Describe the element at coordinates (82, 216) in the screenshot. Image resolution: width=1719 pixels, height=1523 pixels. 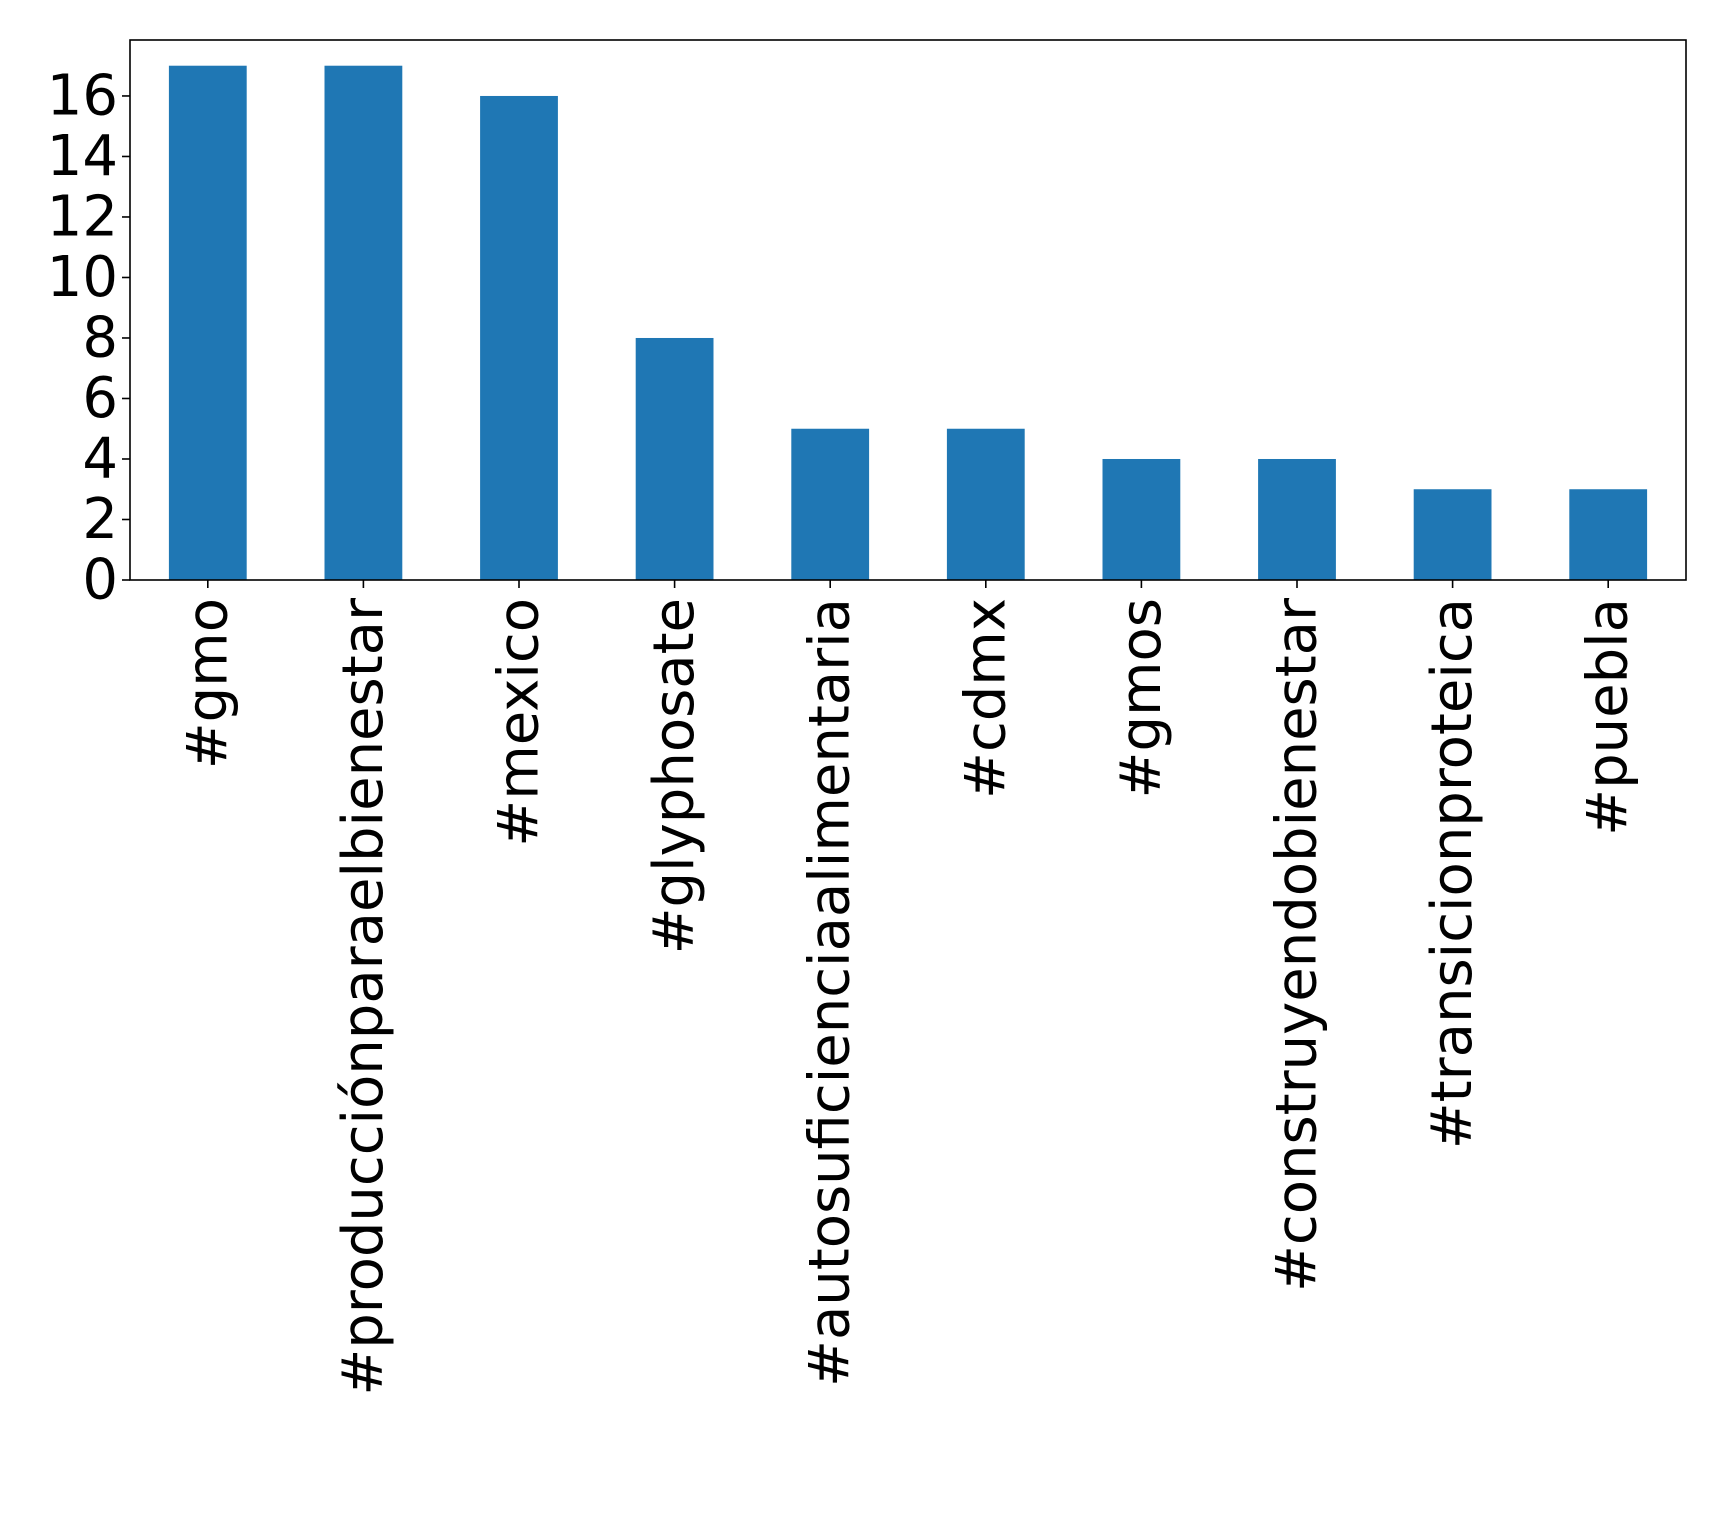
I see `y-tick-label: 12` at that location.